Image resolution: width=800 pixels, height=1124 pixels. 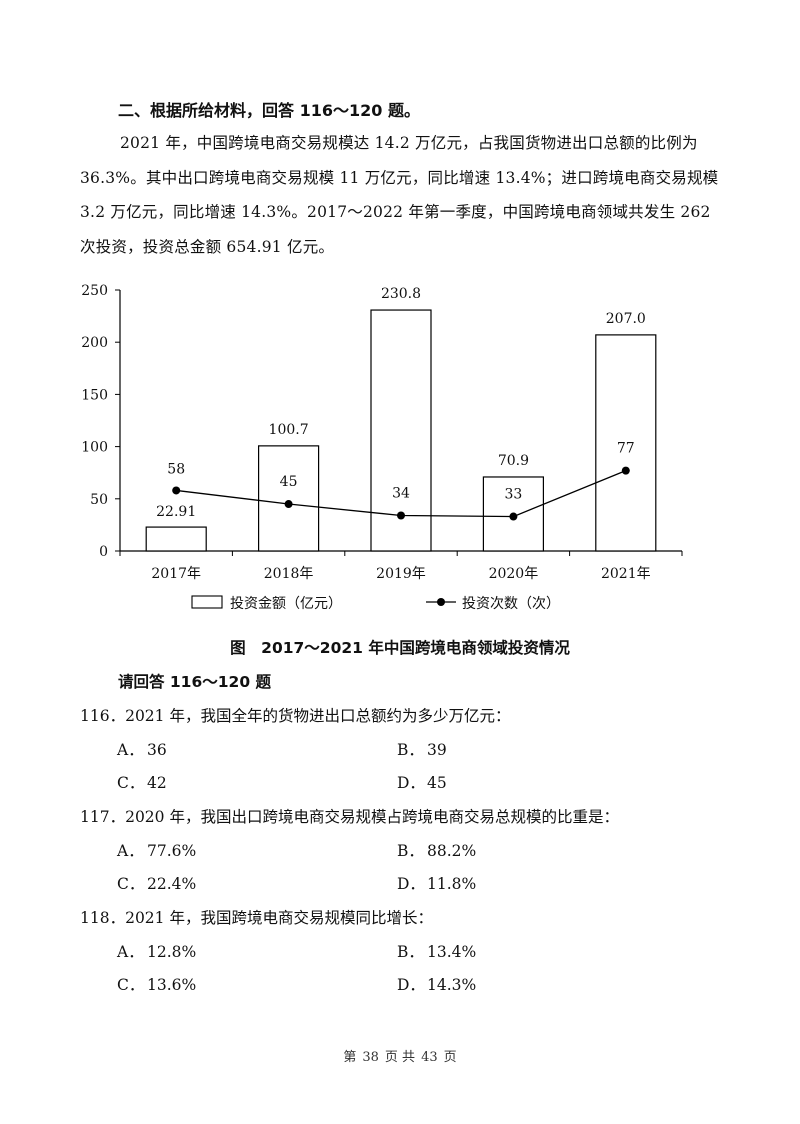 I want to click on option-d: D． 45, so click(x=422, y=782).